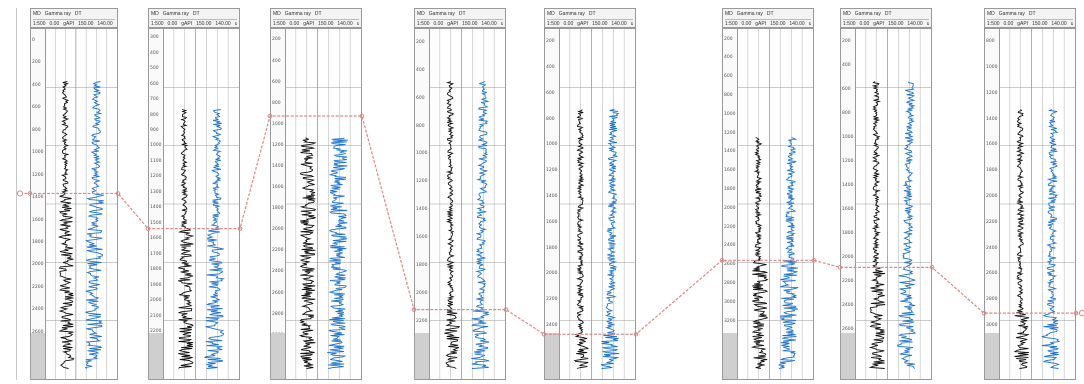 The width and height of the screenshot is (1084, 384). What do you see at coordinates (20, 193) in the screenshot?
I see `correlation-start-handle` at bounding box center [20, 193].